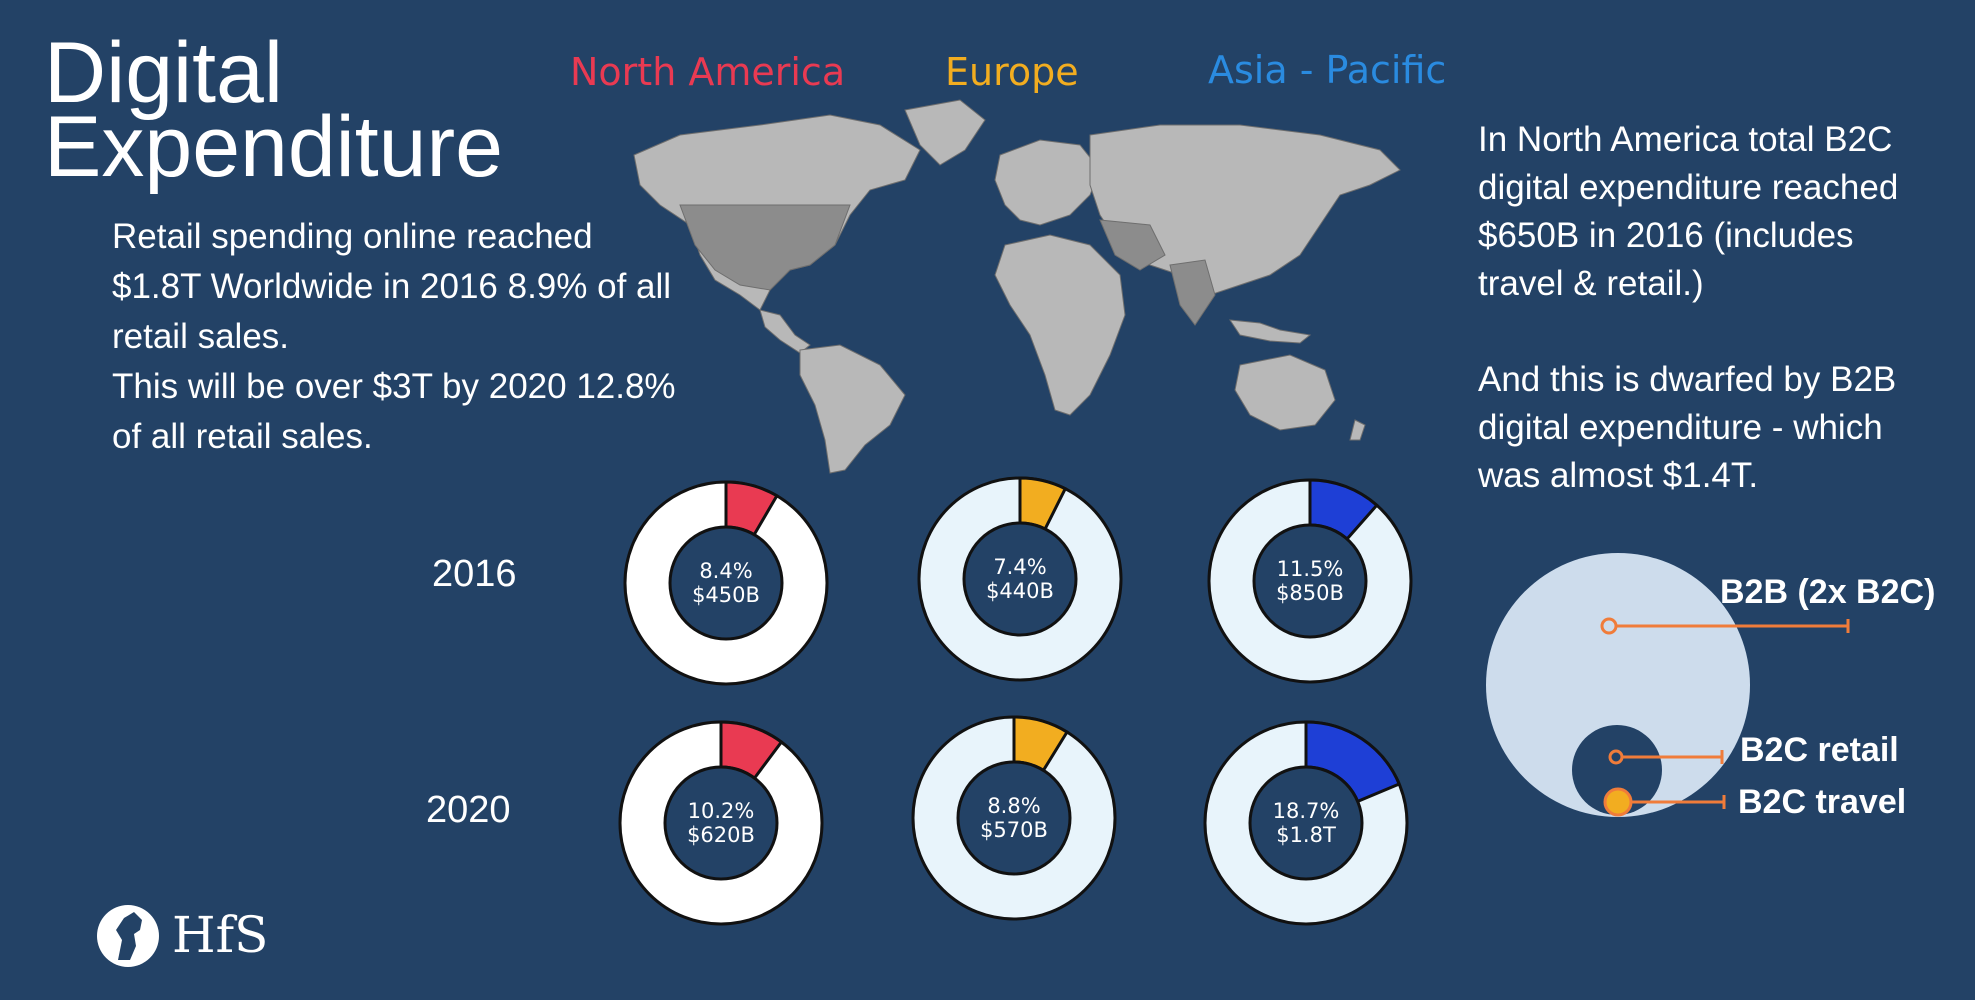 This screenshot has height=1000, width=1975. What do you see at coordinates (1020, 591) in the screenshot?
I see `donut-value: $440B` at bounding box center [1020, 591].